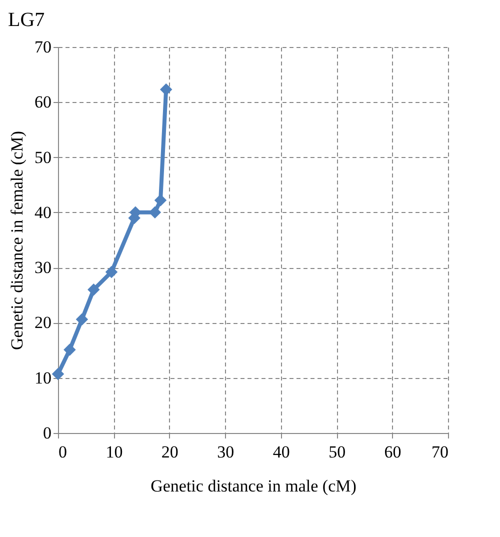  What do you see at coordinates (43, 157) in the screenshot?
I see `y-tick-label: 50` at bounding box center [43, 157].